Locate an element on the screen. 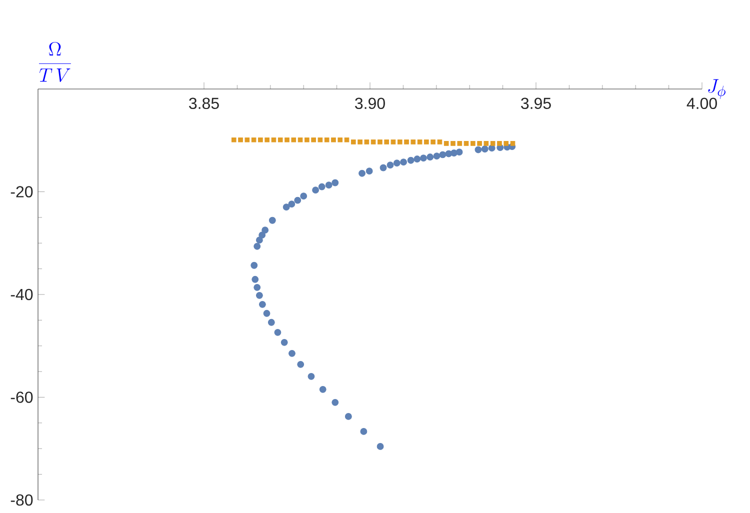 The image size is (750, 513). y-tick-label: -20 is located at coordinates (21, 192).